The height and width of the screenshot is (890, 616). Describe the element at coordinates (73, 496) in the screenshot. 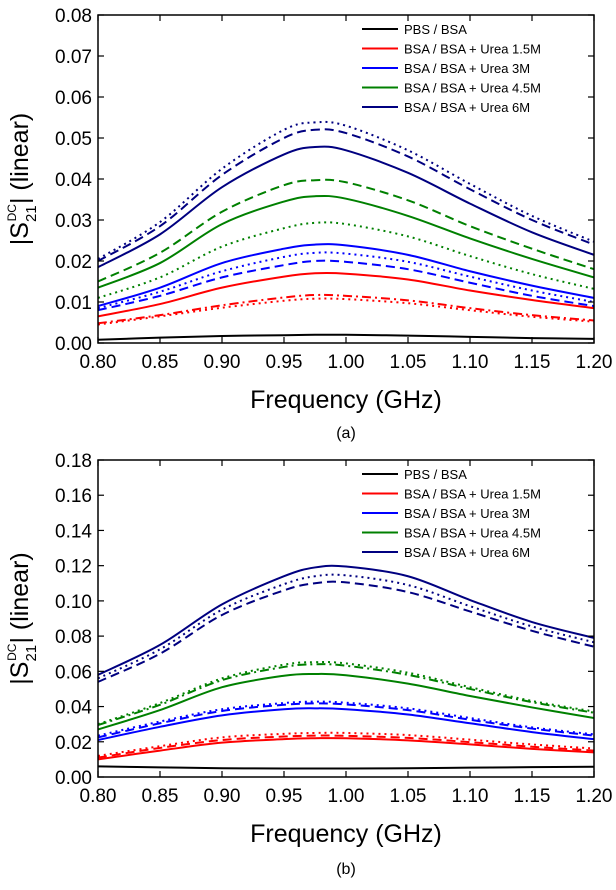

I see `y-tick-label: 0.16` at that location.